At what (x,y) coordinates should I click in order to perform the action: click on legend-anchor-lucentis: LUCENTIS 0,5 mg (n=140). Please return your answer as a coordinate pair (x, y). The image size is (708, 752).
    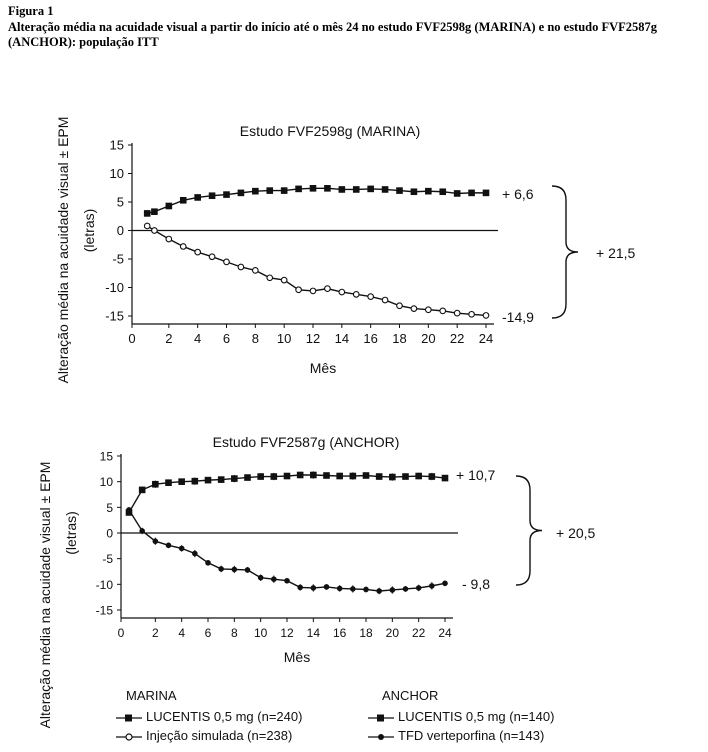
    Looking at the image, I should click on (476, 716).